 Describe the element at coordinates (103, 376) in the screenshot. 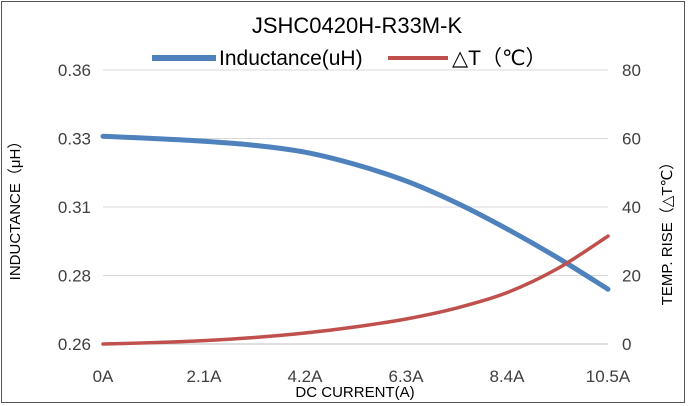

I see `x-tick-label: 0A` at that location.